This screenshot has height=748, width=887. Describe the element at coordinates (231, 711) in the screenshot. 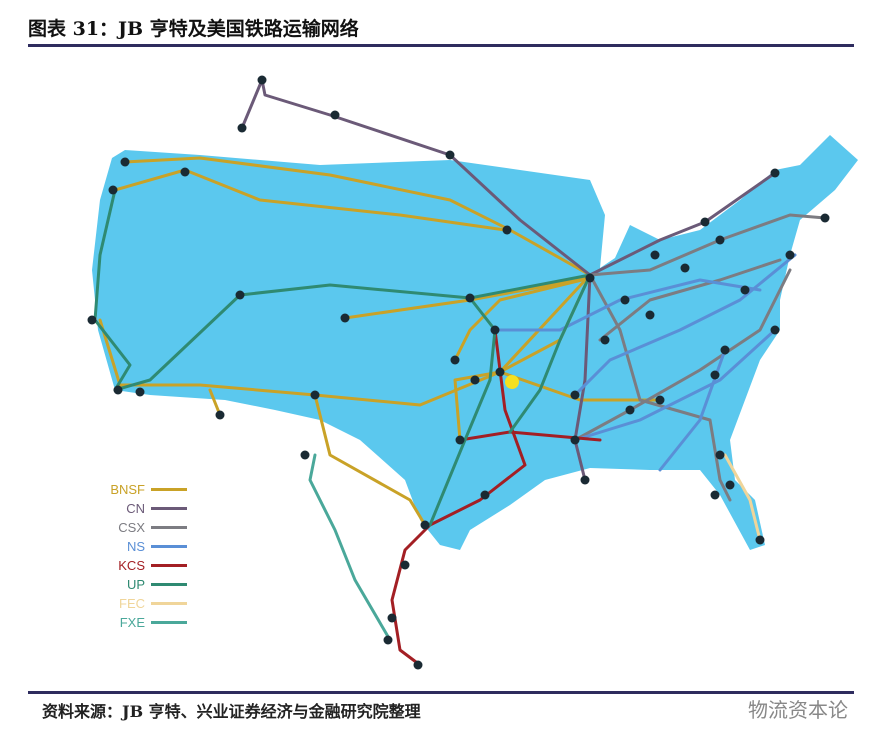

I see `source-note: 资料来源：JB 亨特、兴业证券经济与金融研究院整理` at that location.